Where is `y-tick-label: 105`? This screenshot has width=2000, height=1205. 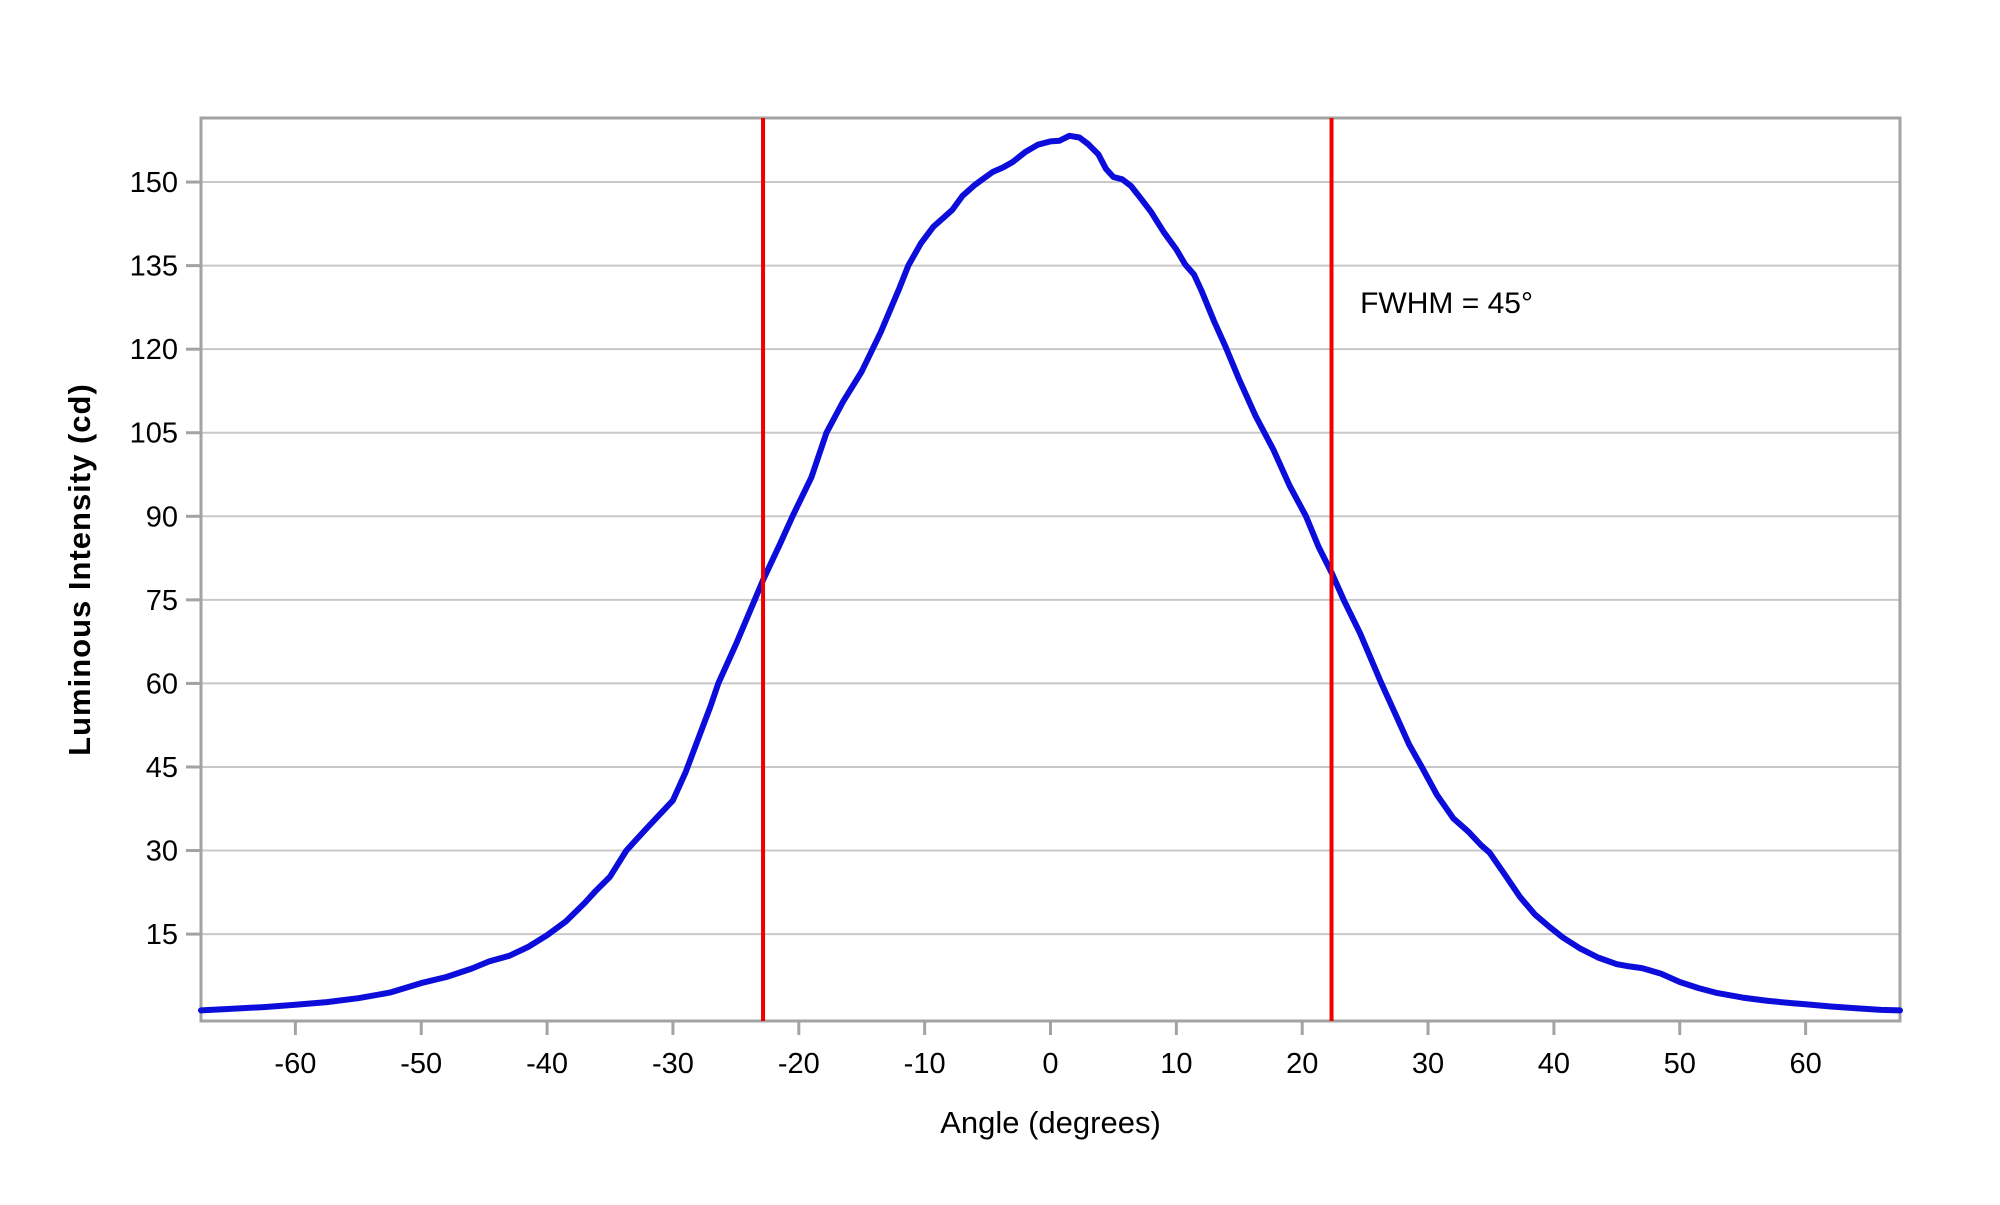
y-tick-label: 105 is located at coordinates (154, 434).